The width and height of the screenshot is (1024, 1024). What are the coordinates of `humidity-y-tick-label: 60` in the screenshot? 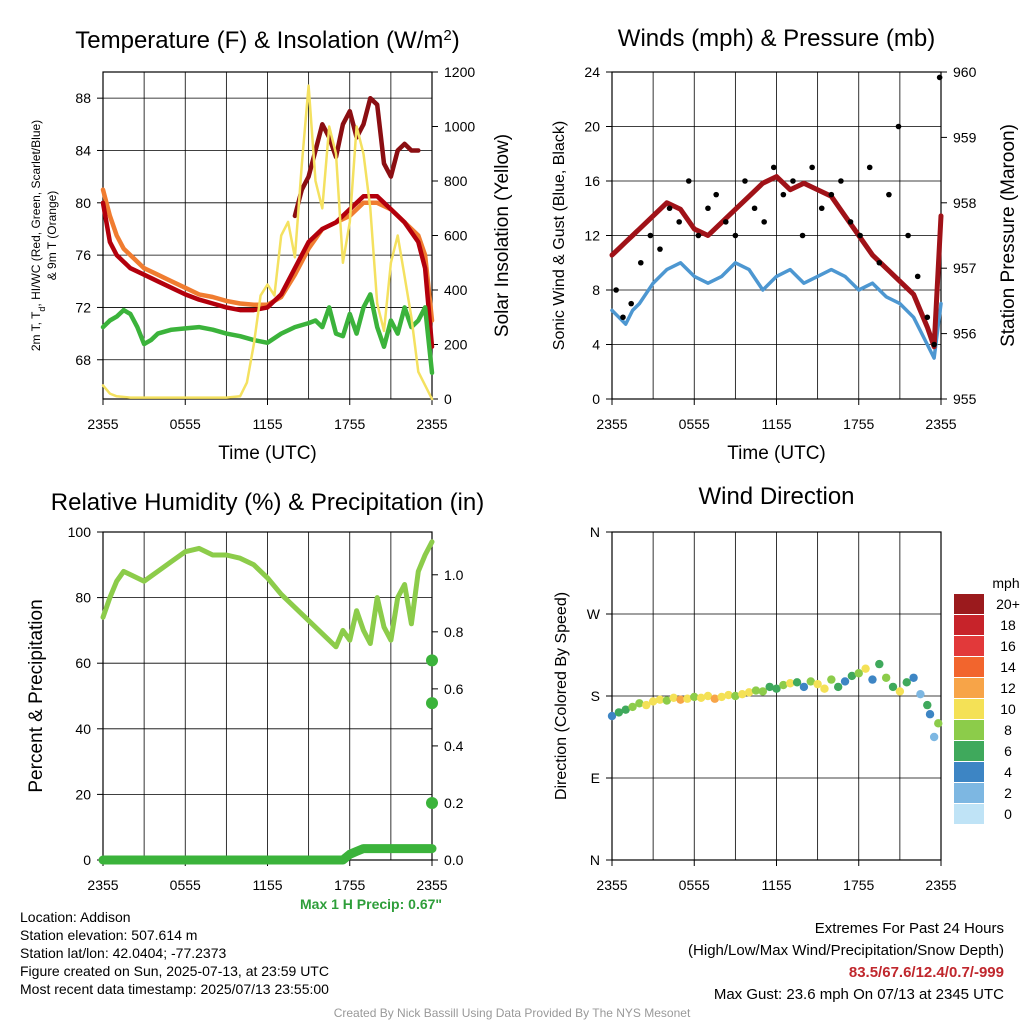 It's located at (83, 663).